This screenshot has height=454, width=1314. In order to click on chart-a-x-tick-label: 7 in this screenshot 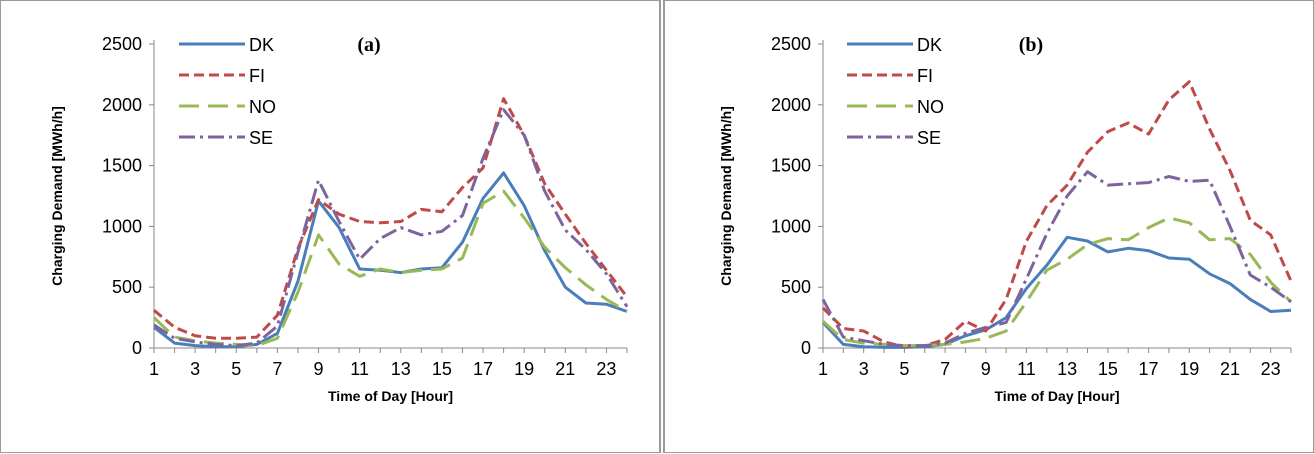, I will do `click(277, 369)`.